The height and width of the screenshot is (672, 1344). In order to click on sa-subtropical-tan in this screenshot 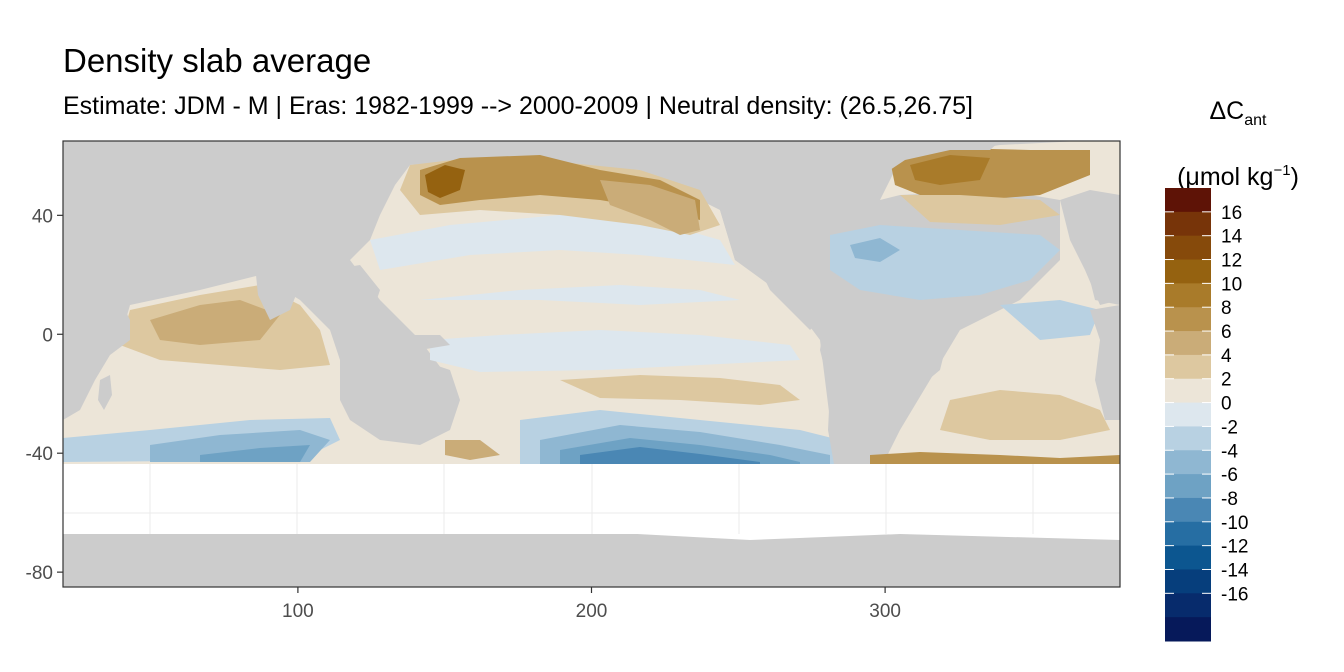, I will do `click(1025, 415)`.